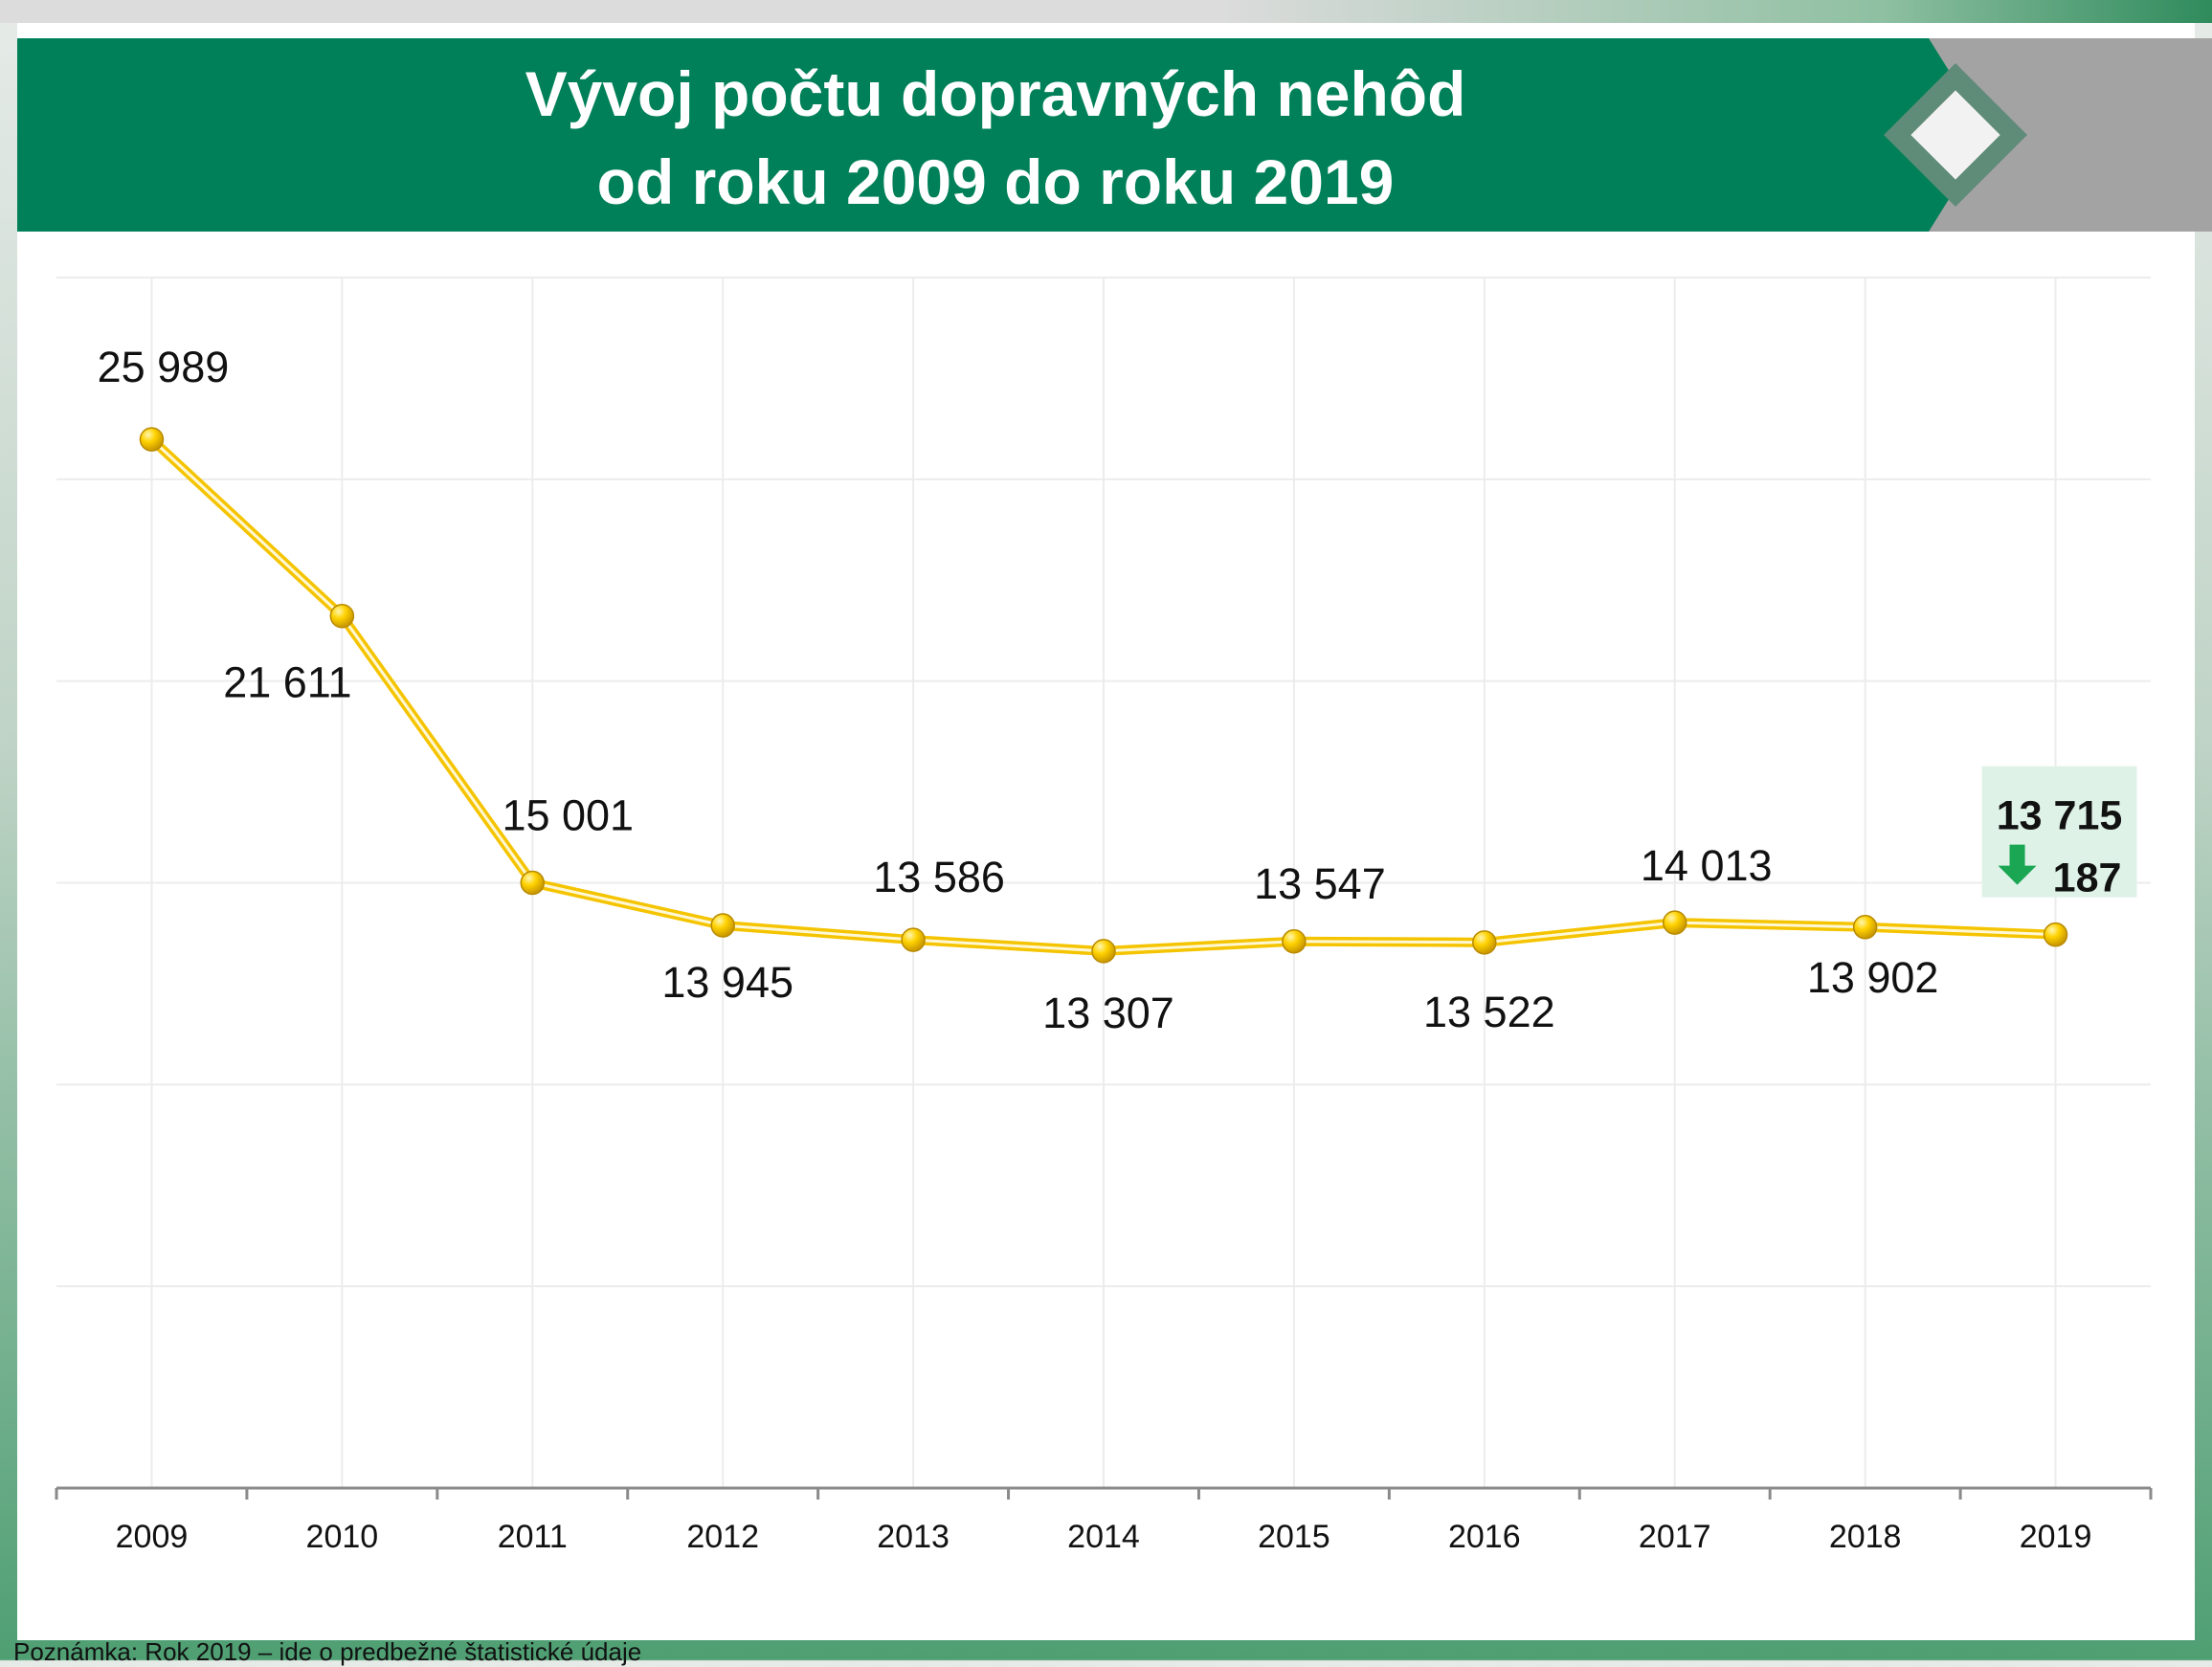 The width and height of the screenshot is (2212, 1667). Describe the element at coordinates (164, 367) in the screenshot. I see `data-label: 25 989` at that location.